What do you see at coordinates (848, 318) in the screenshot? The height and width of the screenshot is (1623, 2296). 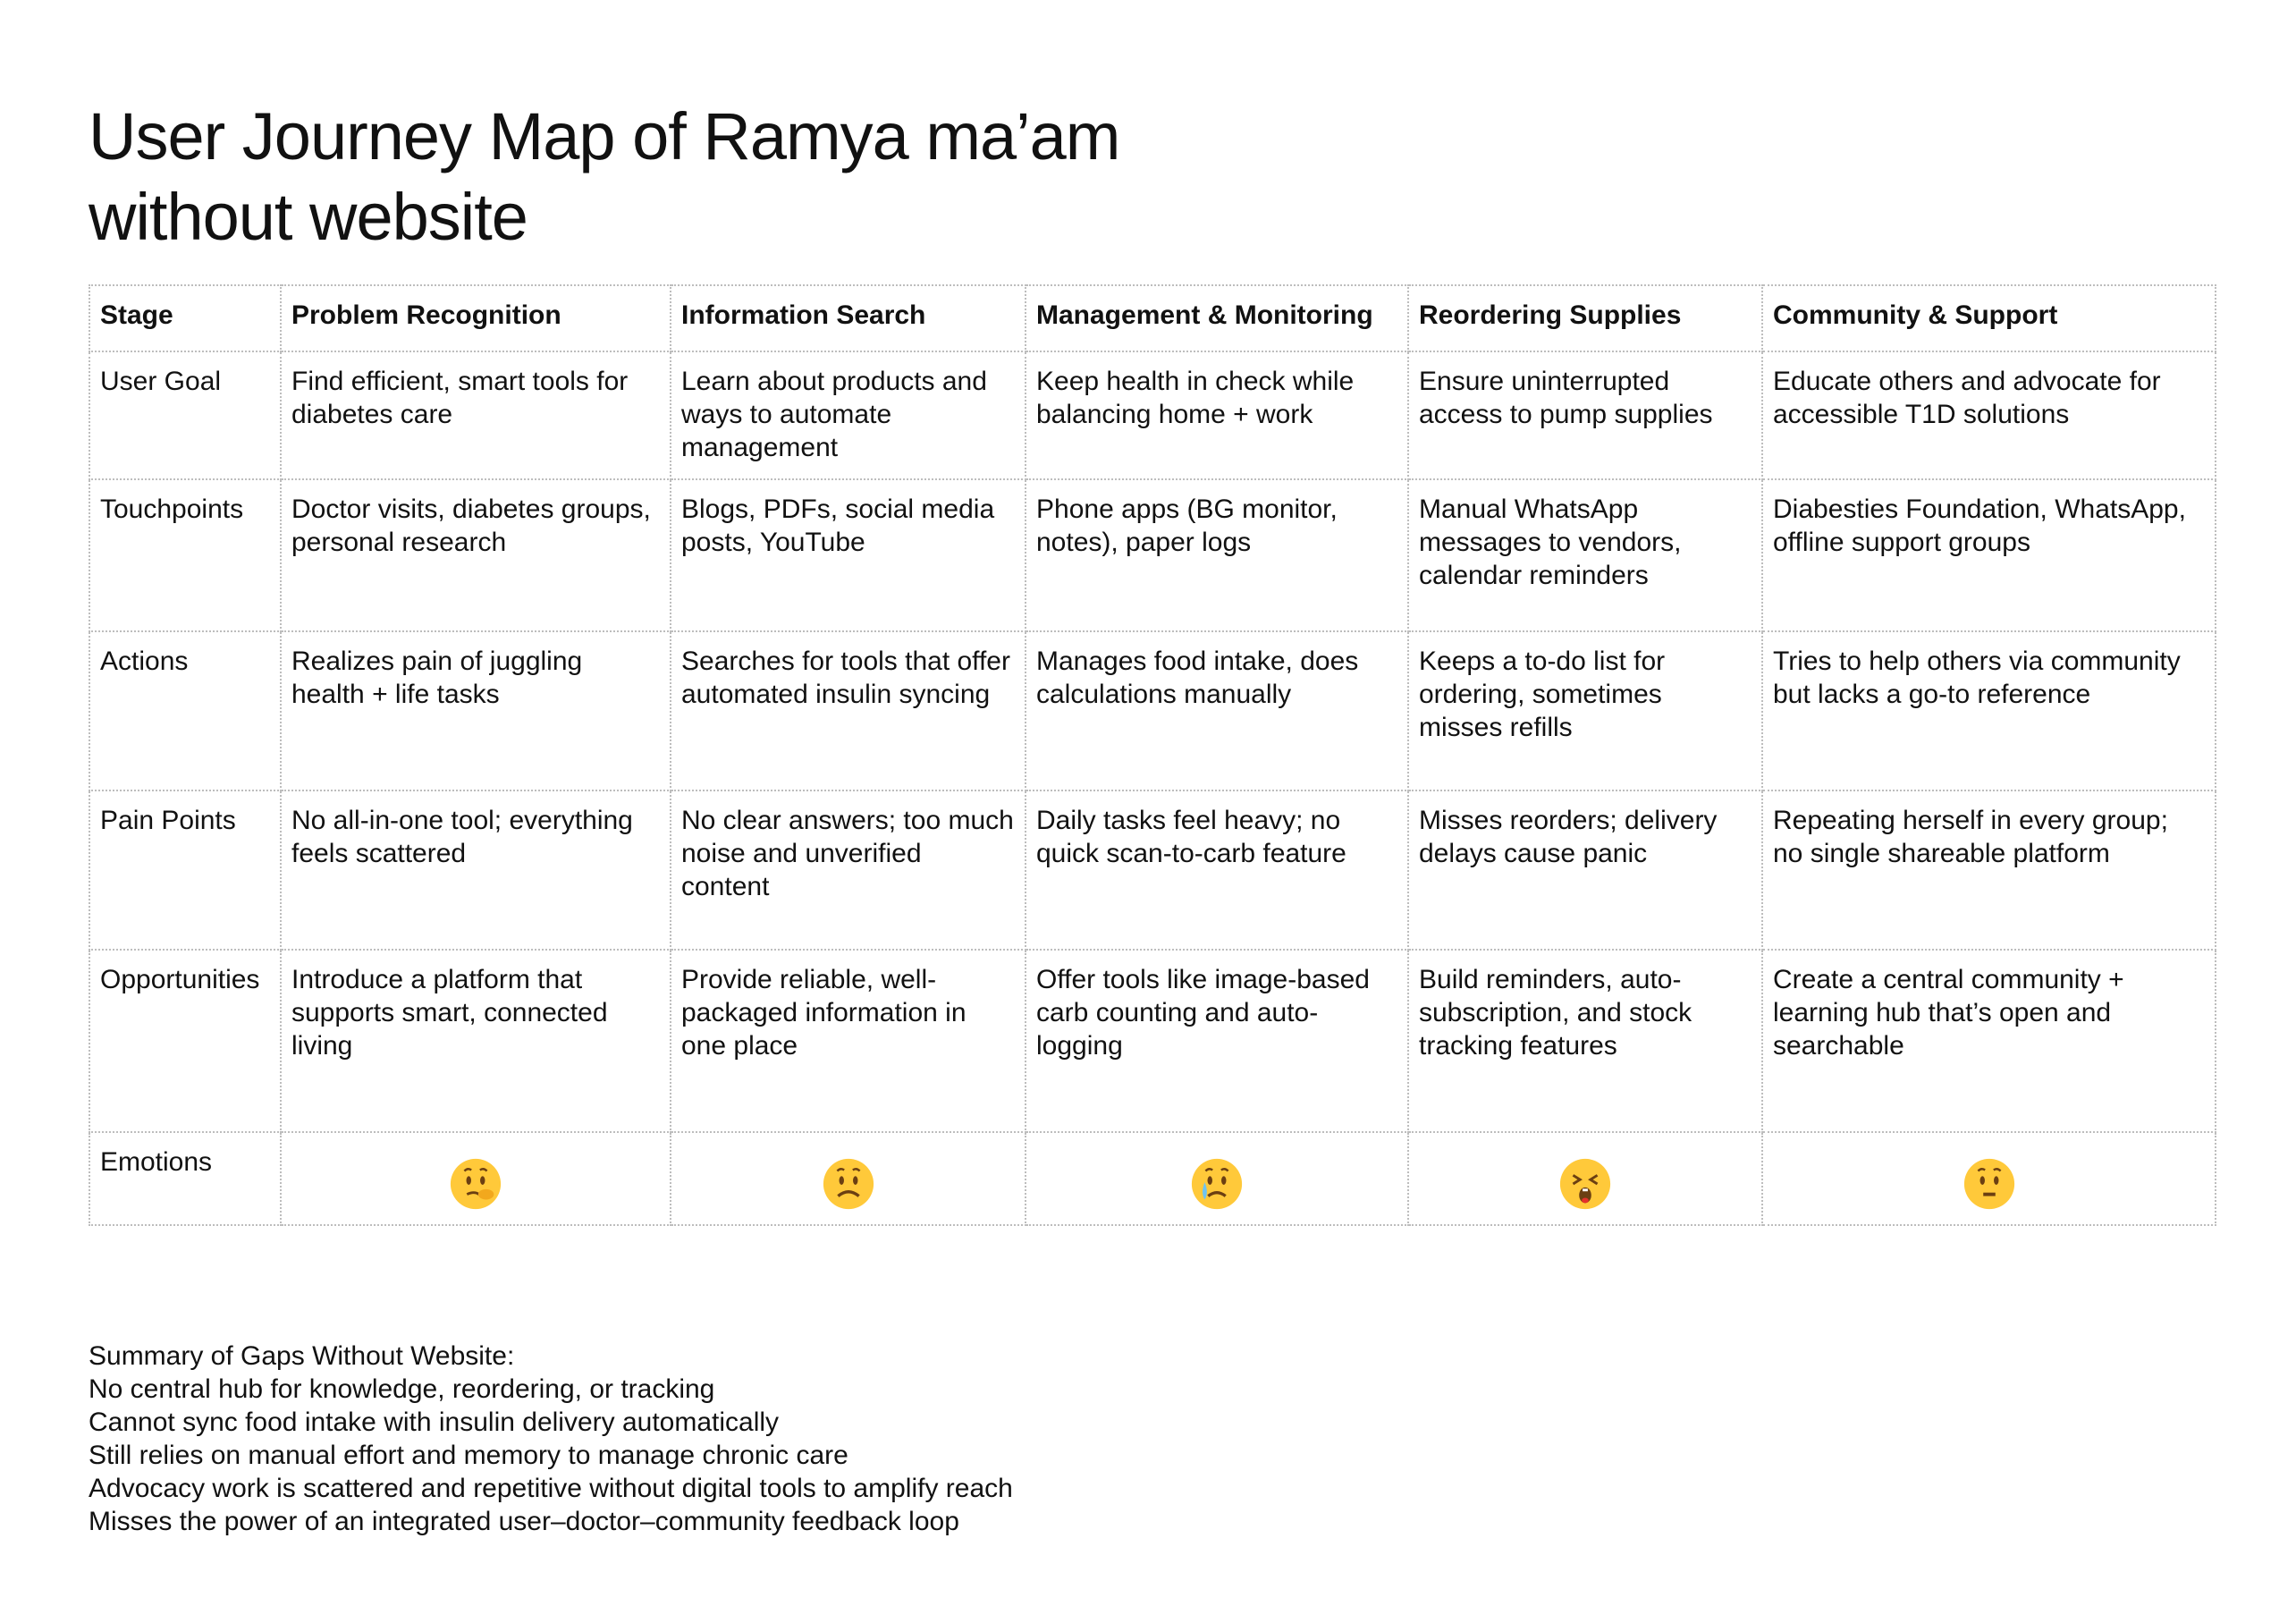 I see `stage-header: Information Search` at bounding box center [848, 318].